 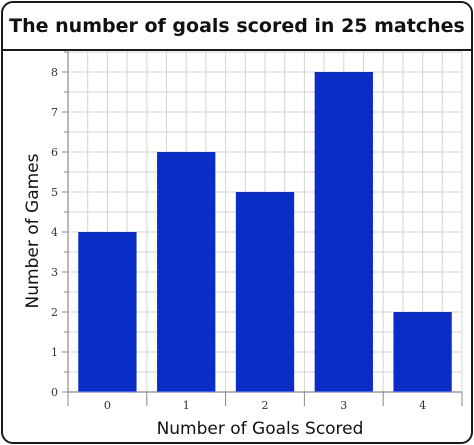 What do you see at coordinates (54, 272) in the screenshot?
I see `y-tick-label: 3` at bounding box center [54, 272].